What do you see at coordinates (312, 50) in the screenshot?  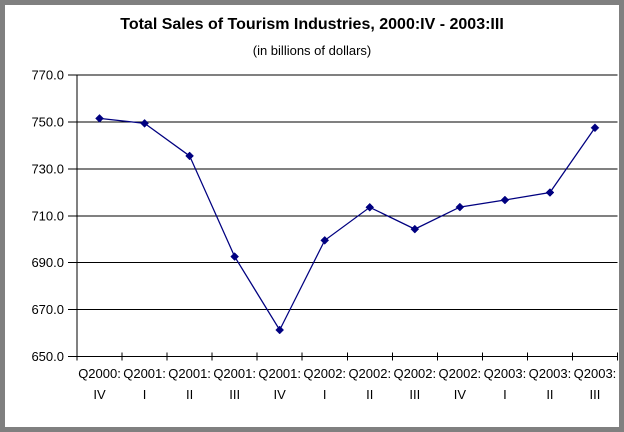 I see `chart-subtitle: (in billions of dollars)` at bounding box center [312, 50].